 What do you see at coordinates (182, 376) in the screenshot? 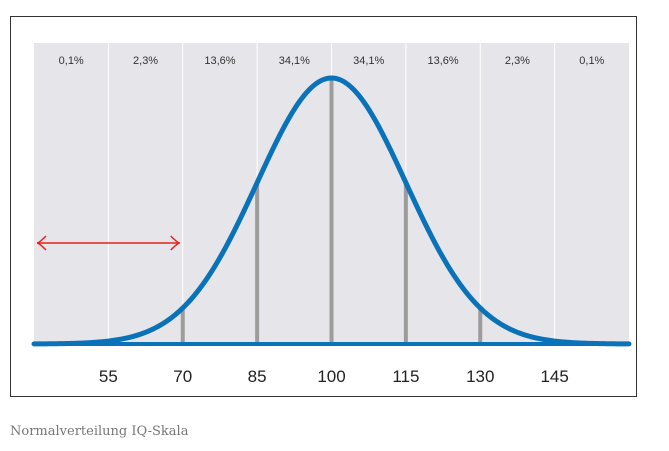
I see `x-tick-label: 70` at bounding box center [182, 376].